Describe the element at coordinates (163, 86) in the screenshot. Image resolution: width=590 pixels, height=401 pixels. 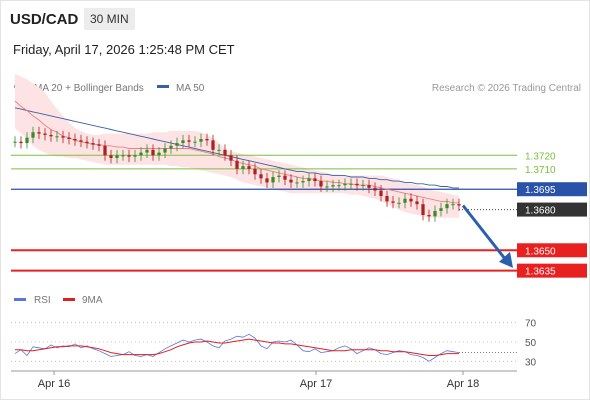
I see `ma50-legend-swatch` at that location.